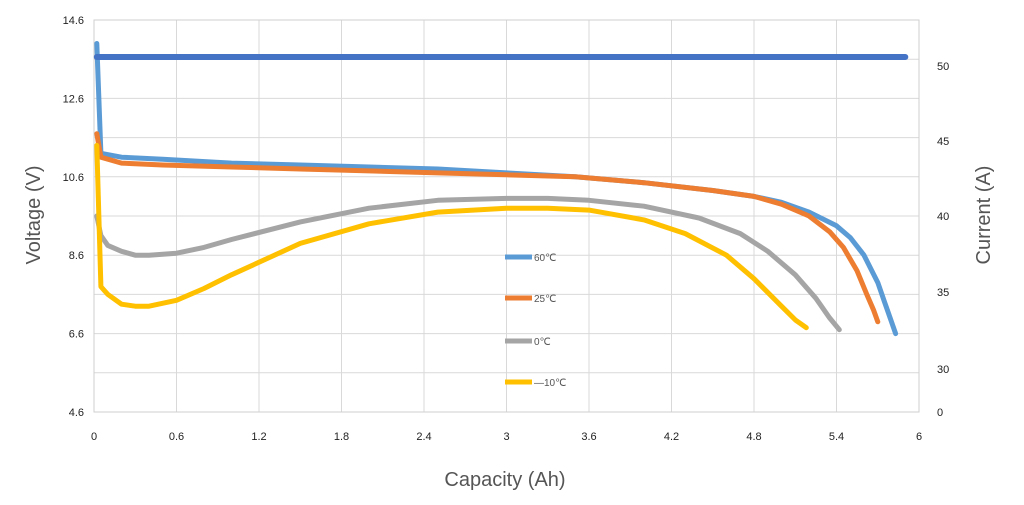 Image resolution: width=1024 pixels, height=505 pixels. Describe the element at coordinates (504, 480) in the screenshot. I see `x-axis-title: Capacity (Ah)` at that location.